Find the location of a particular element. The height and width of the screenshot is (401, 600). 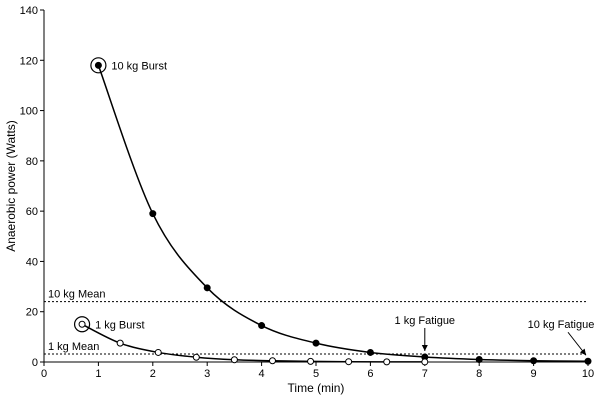

y-tick-label: 120 is located at coordinates (29, 61).